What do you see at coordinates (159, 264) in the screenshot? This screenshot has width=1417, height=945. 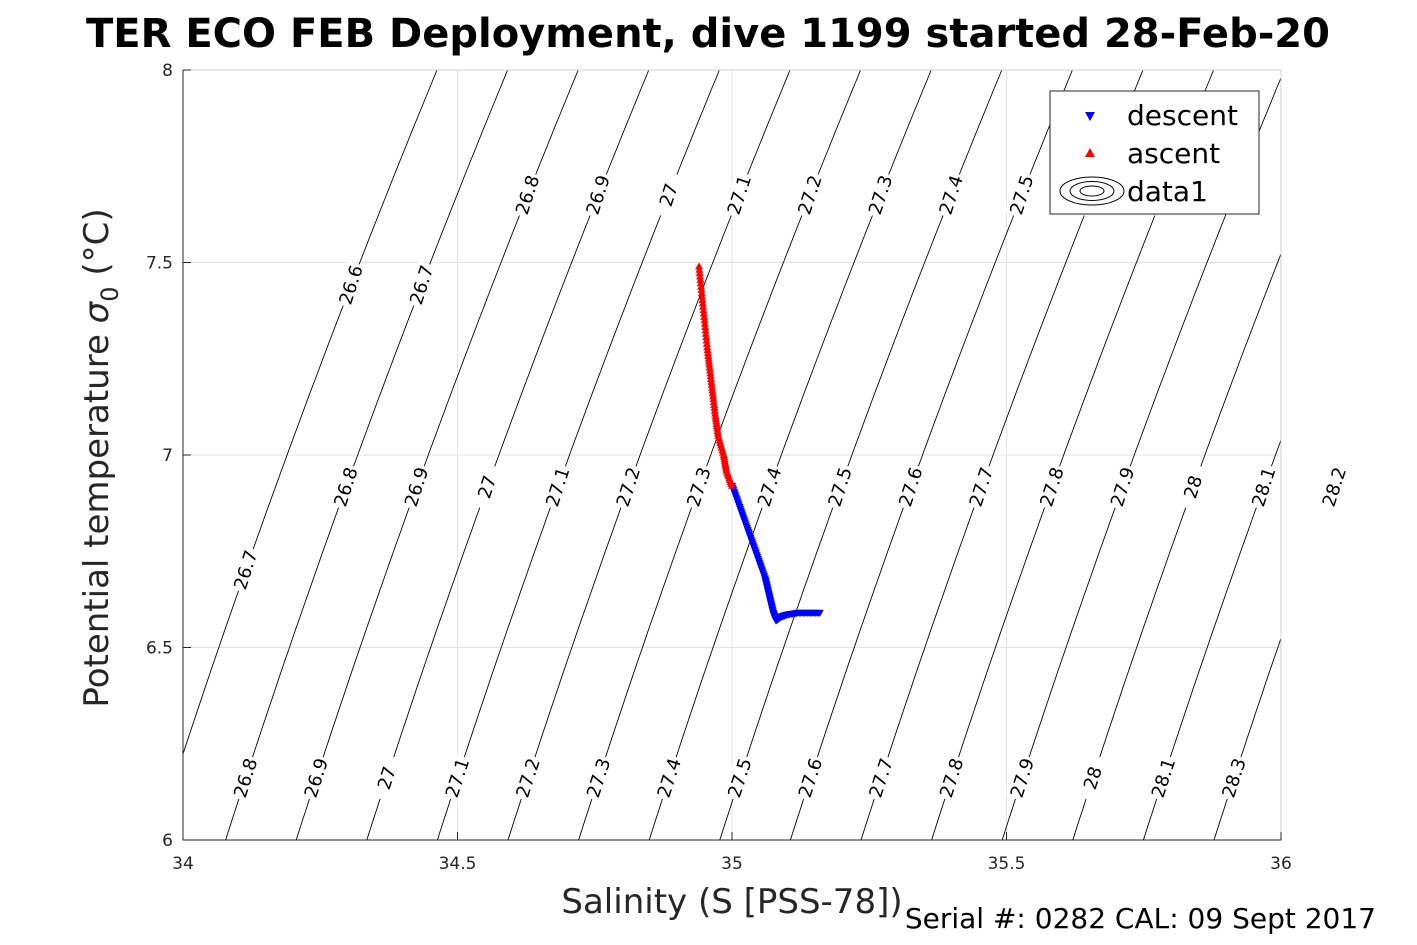 I see `y-tick-label: 7.5` at bounding box center [159, 264].